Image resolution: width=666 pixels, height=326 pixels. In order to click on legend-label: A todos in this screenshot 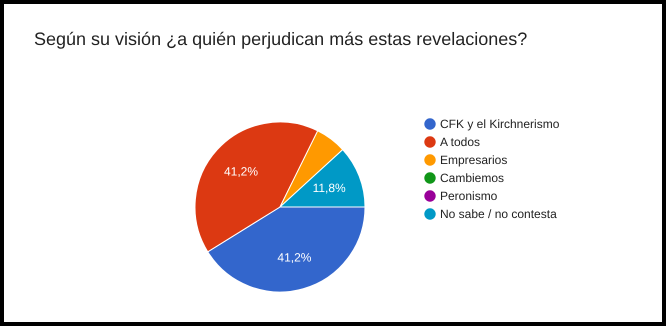, I will do `click(460, 142)`.